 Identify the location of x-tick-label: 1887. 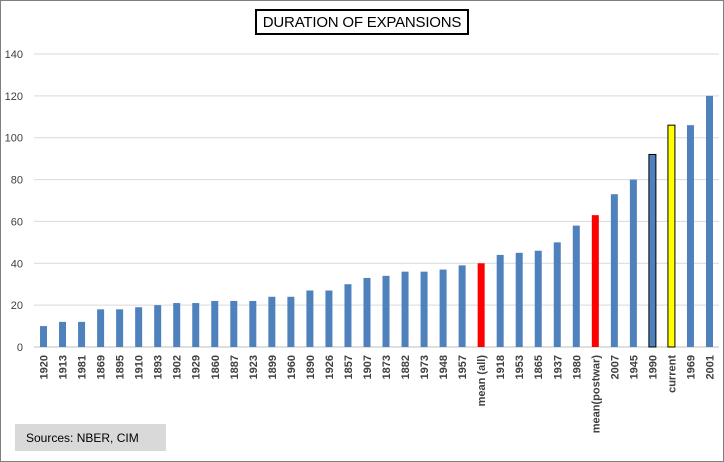
(235, 367).